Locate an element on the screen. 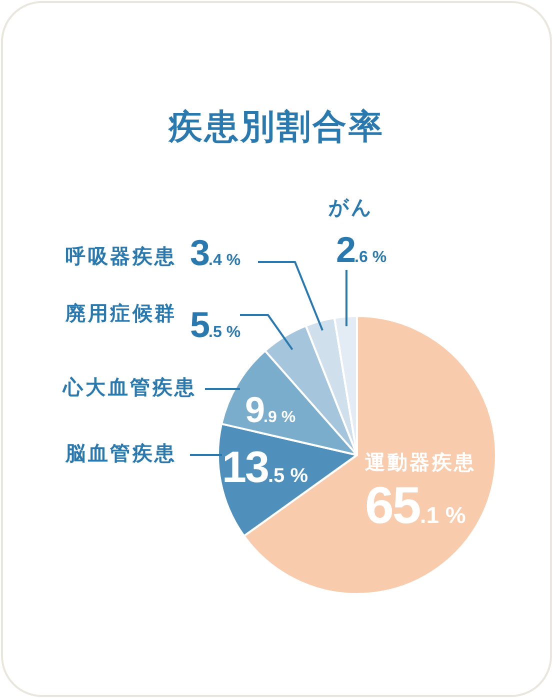 This screenshot has width=553, height=698. chart-title: 疾患別割合率 is located at coordinates (276, 127).